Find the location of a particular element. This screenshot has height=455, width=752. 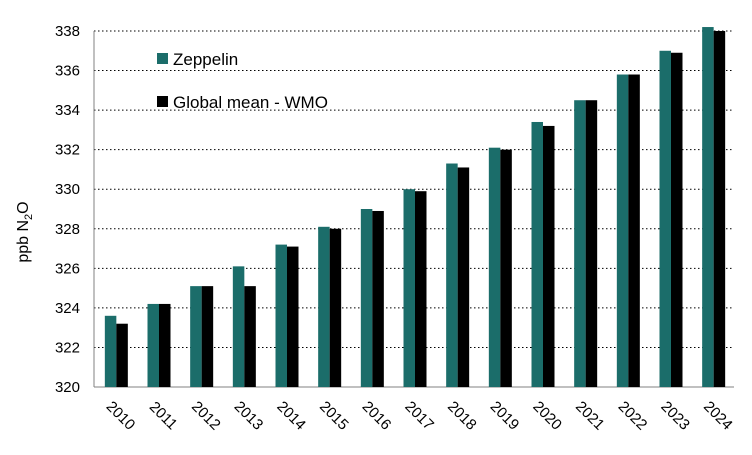

x-tick-label-2010: 2010 is located at coordinates (121, 416).